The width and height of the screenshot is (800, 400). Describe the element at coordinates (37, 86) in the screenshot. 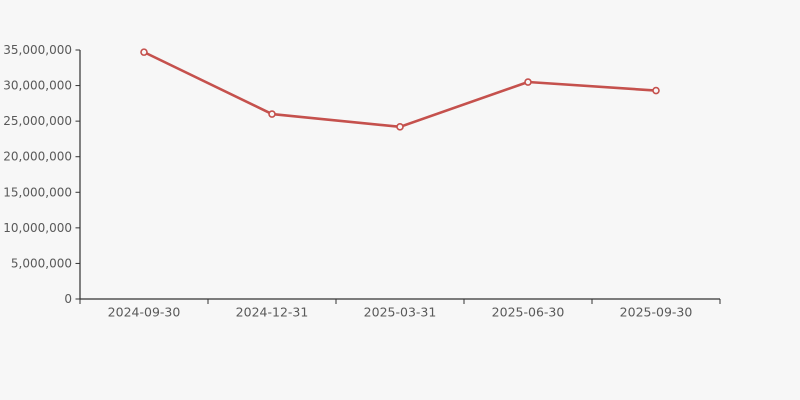

I see `y-axis-label: 30,000,000` at that location.